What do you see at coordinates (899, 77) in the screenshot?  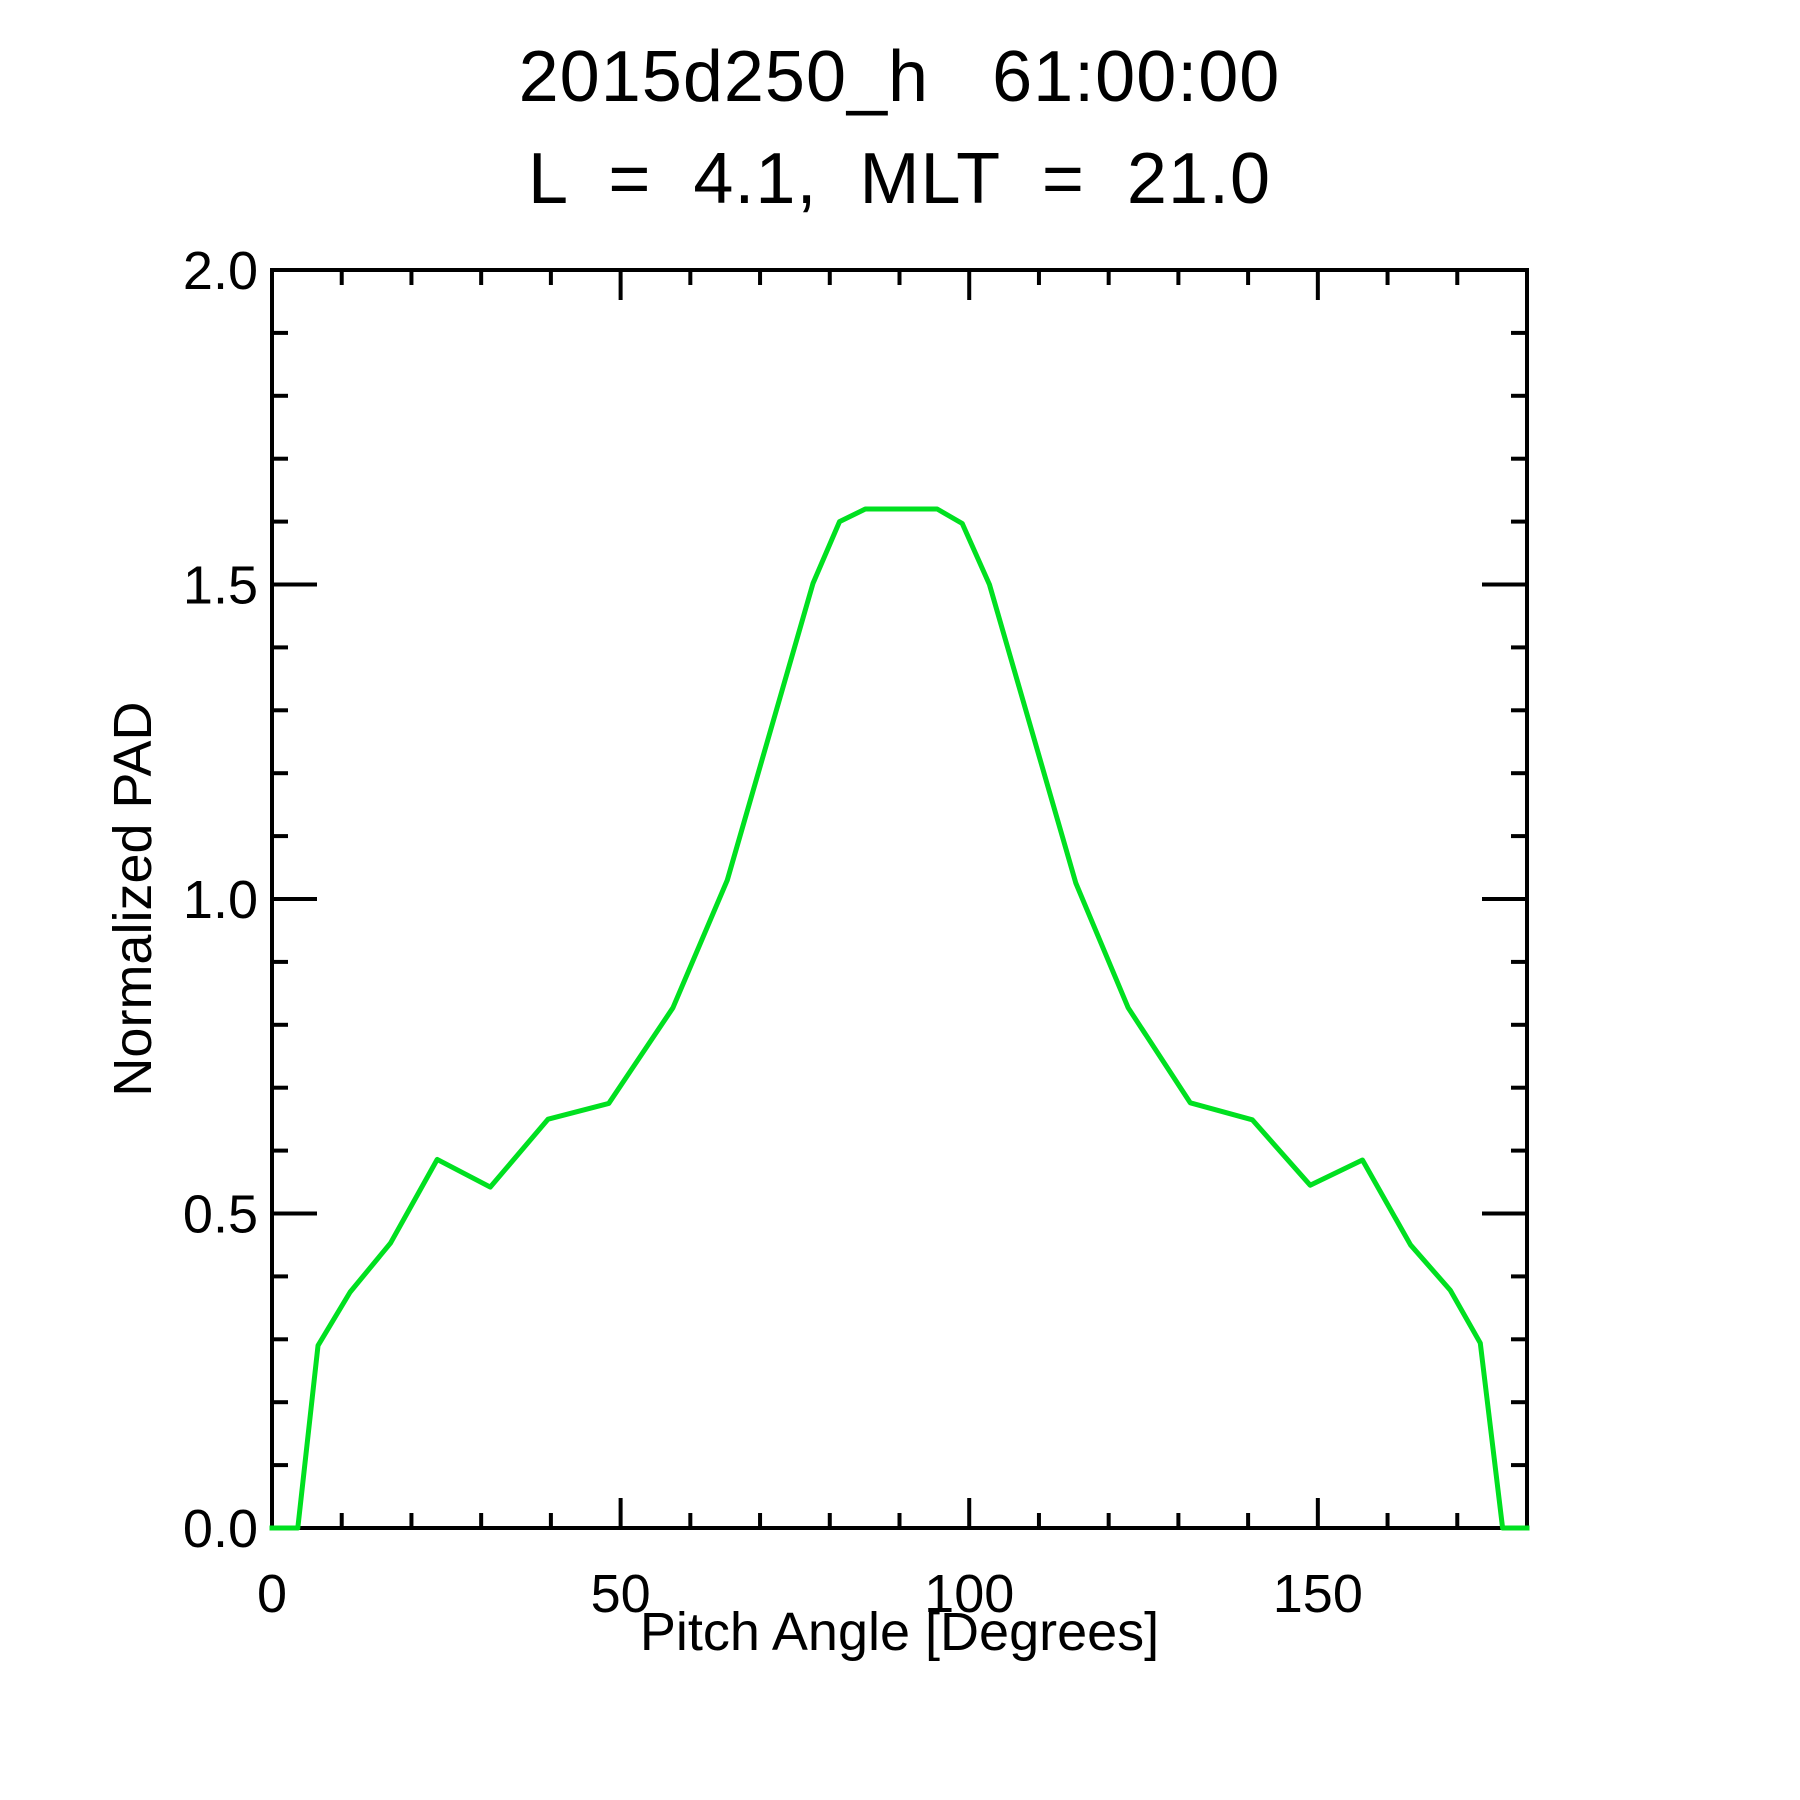 I see `chart-title: 2015d250_h 61:00:00` at bounding box center [899, 77].